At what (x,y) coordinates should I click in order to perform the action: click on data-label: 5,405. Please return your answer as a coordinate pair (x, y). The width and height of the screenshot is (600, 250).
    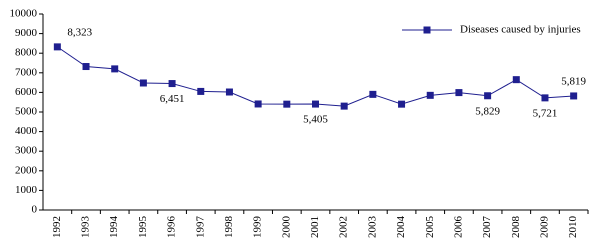
    Looking at the image, I should click on (315, 120).